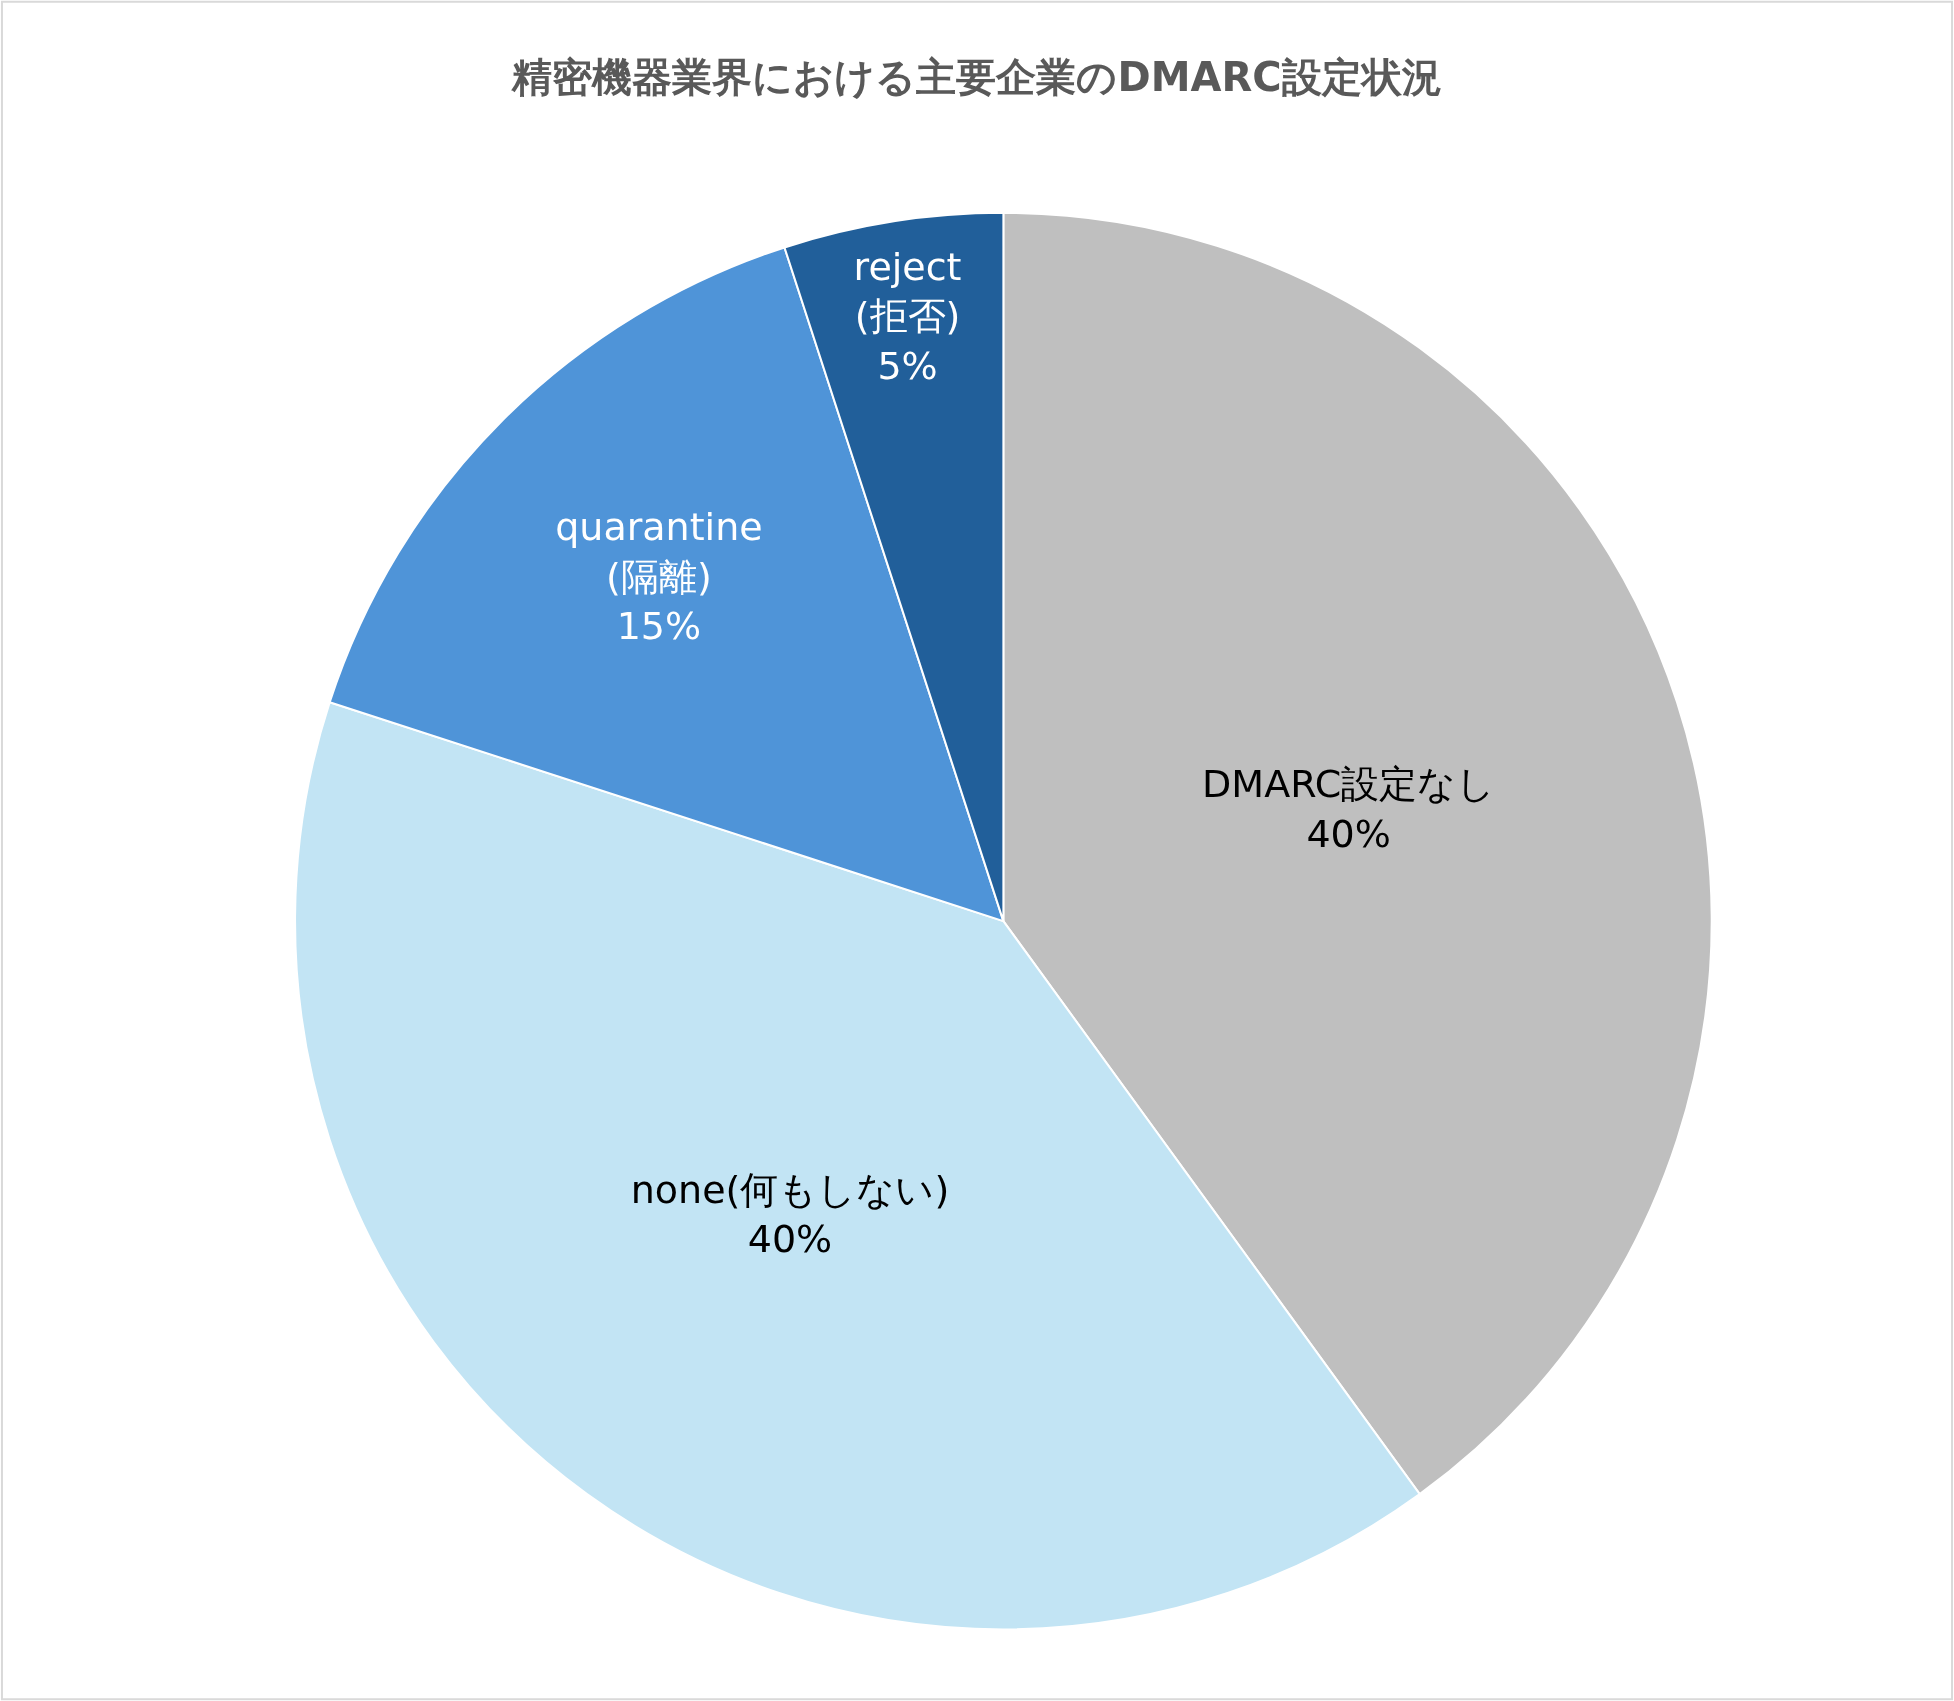 This screenshot has height=1701, width=1954. Describe the element at coordinates (1349, 784) in the screenshot. I see `slice-label: DMARC設定なし` at that location.